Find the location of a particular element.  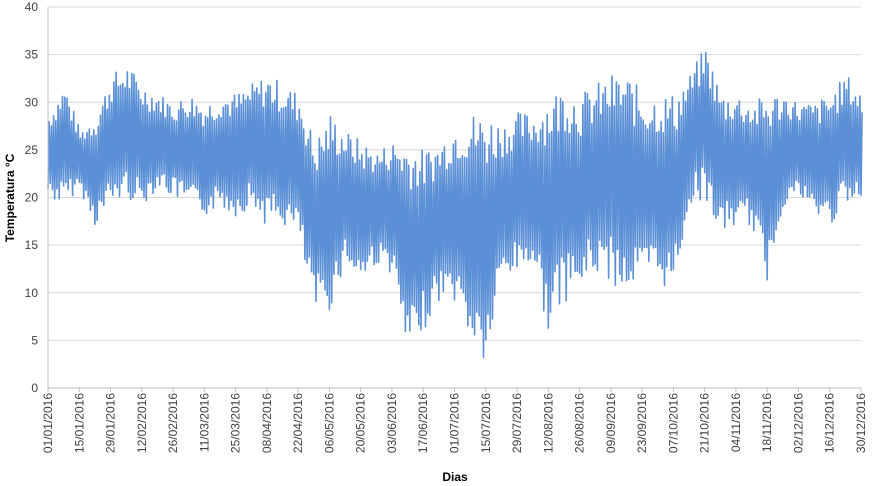

y-axis-title: Temperatura °C is located at coordinates (10, 197).